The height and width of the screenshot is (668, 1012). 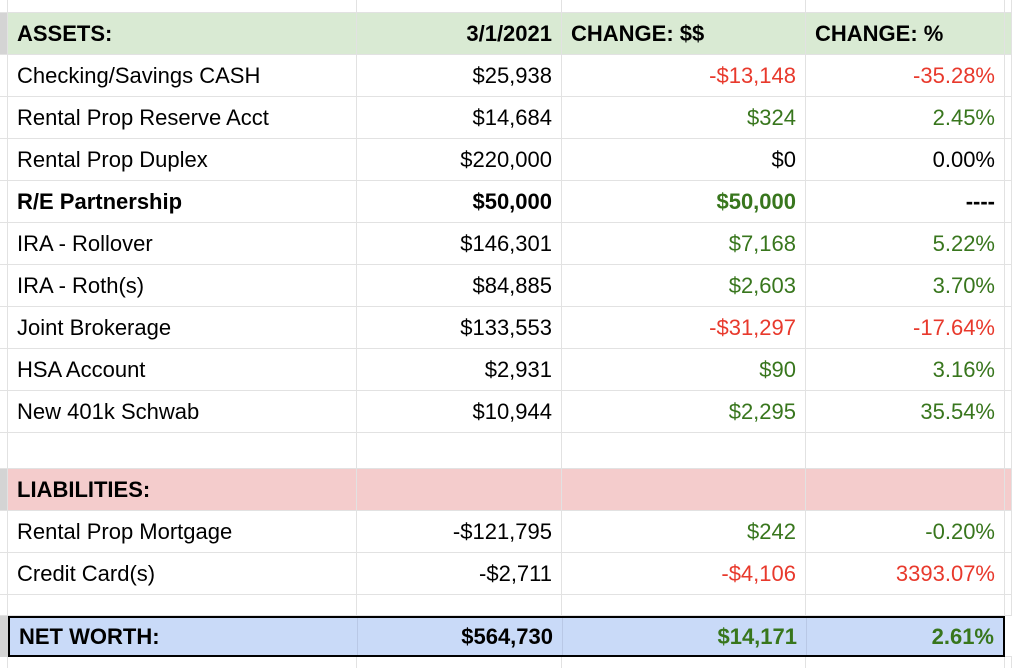 I want to click on cell-asset-percent: 5.22%, so click(x=905, y=244).